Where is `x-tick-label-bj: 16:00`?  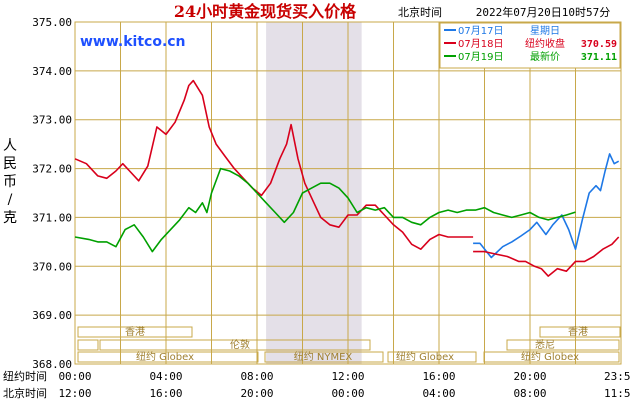
x-tick-label-bj: 16:00 is located at coordinates (165, 393).